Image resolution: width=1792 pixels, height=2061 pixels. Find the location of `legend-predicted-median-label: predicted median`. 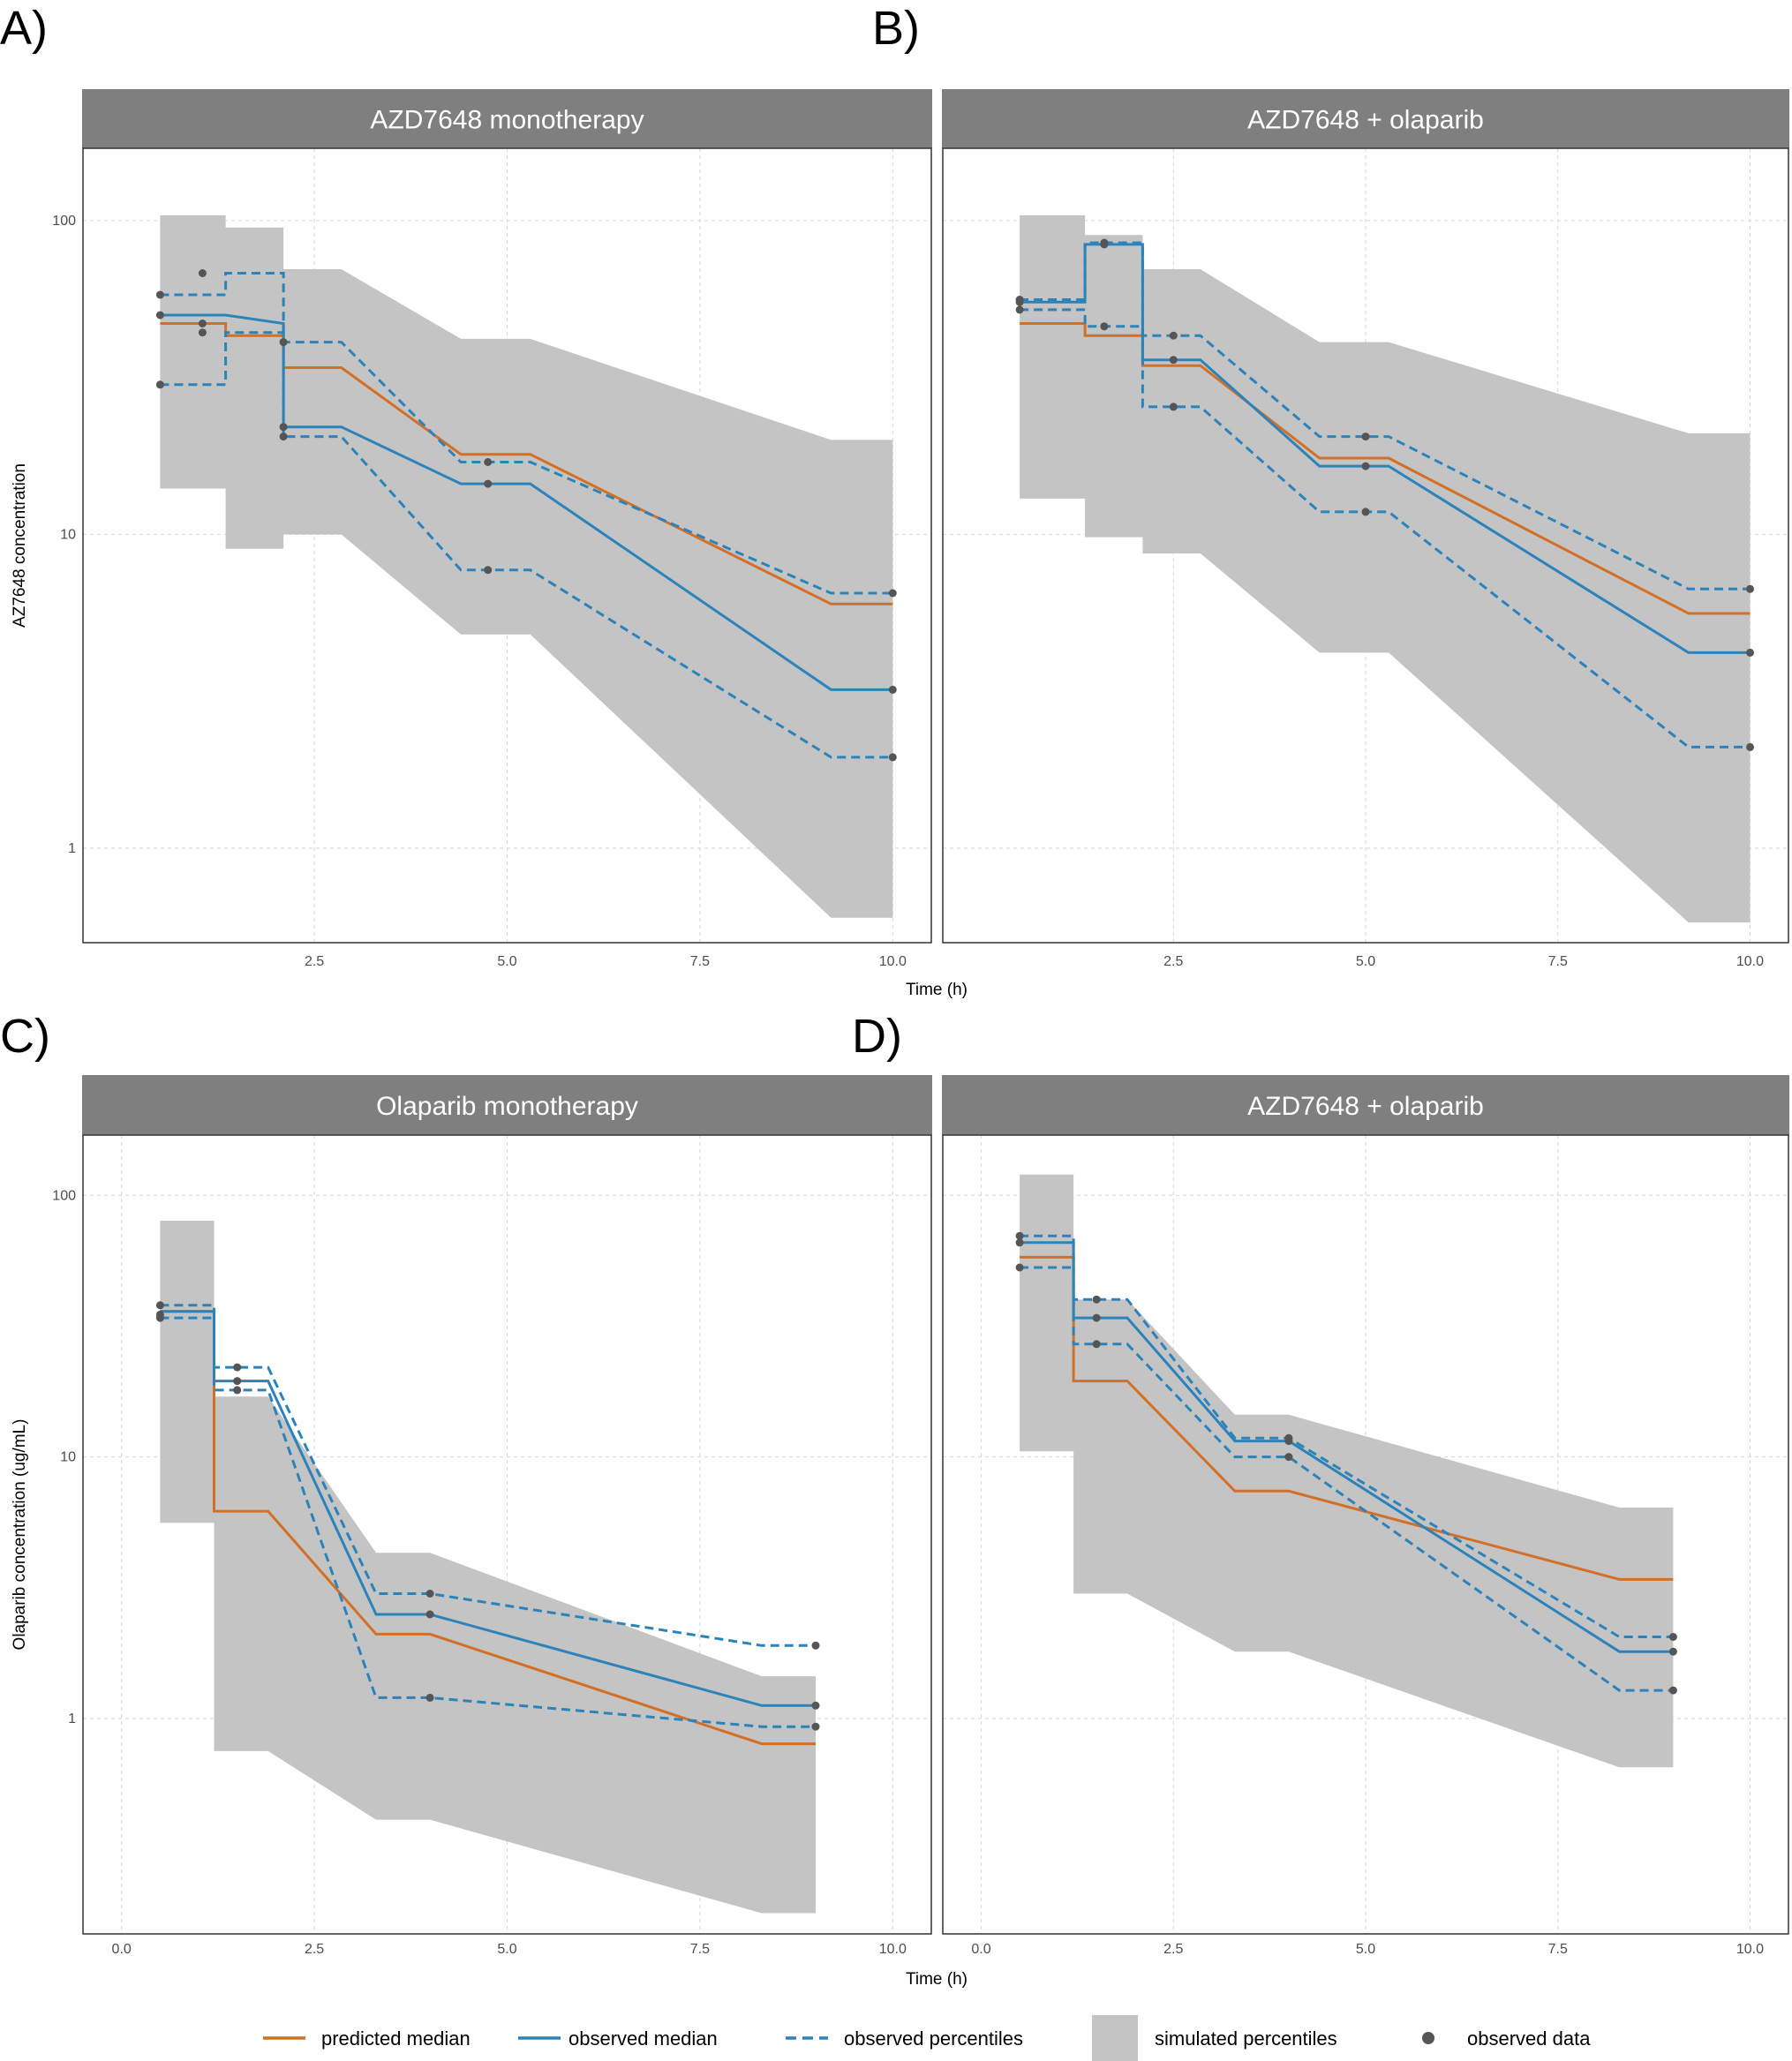

legend-predicted-median-label: predicted median is located at coordinates (396, 2038).